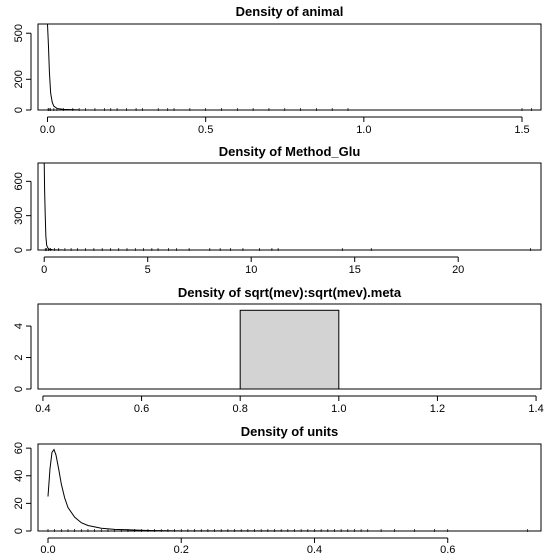  Describe the element at coordinates (290, 292) in the screenshot. I see `chart-title: Density of sqrt(mev):sqrt(mev).meta` at that location.